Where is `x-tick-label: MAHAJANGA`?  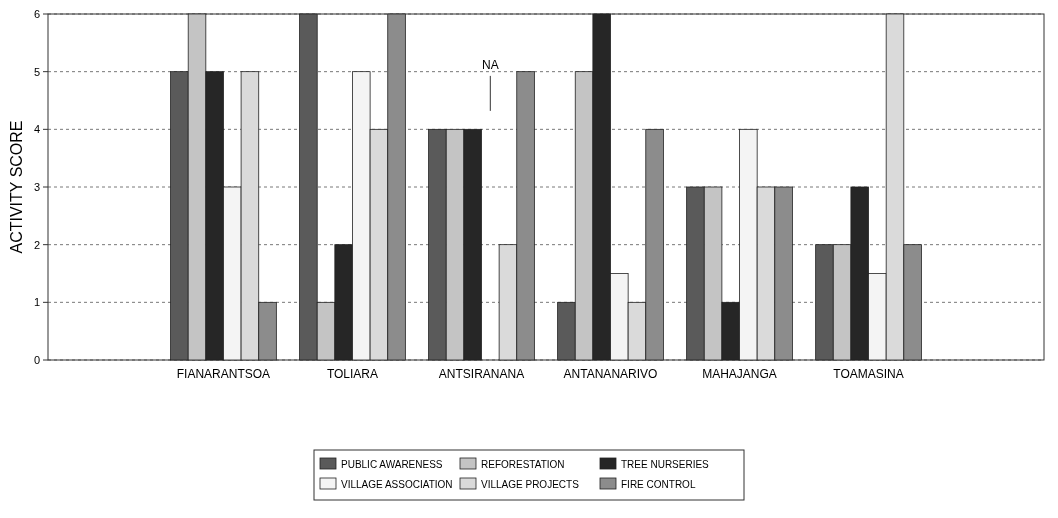
x-tick-label: MAHAJANGA is located at coordinates (739, 374).